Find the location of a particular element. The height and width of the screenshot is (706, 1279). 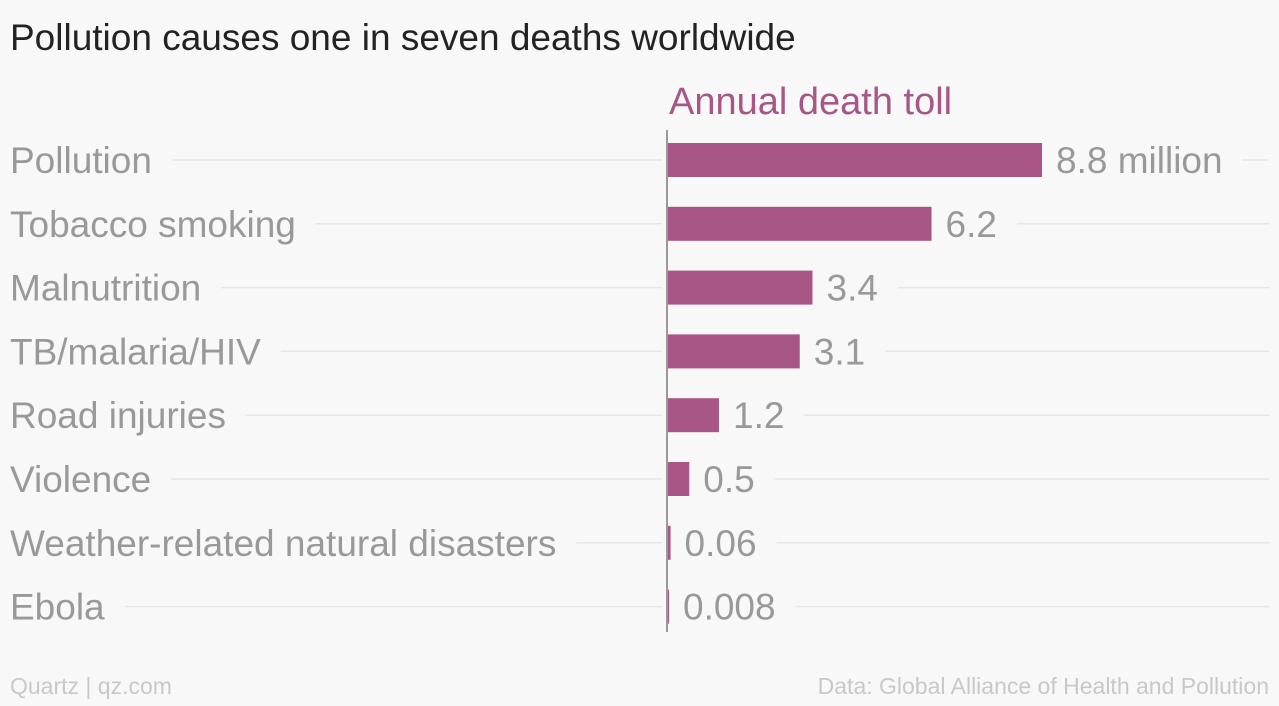

category-label-road-injuries: Road injuries is located at coordinates (118, 415).